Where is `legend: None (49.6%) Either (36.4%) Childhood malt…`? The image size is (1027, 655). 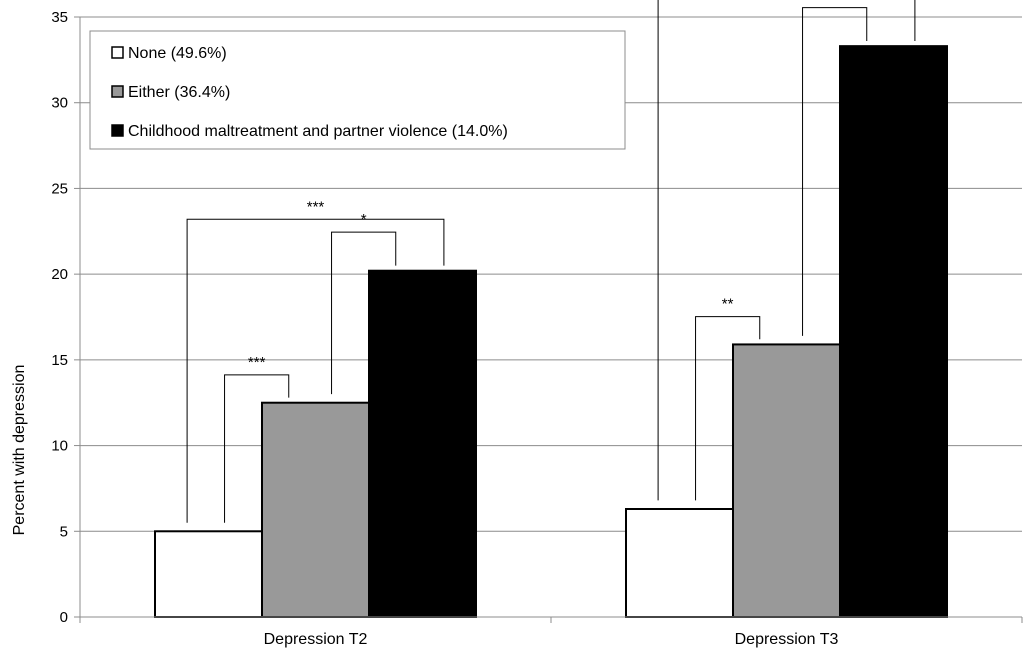 legend: None (49.6%) Either (36.4%) Childhood malt… is located at coordinates (357, 90).